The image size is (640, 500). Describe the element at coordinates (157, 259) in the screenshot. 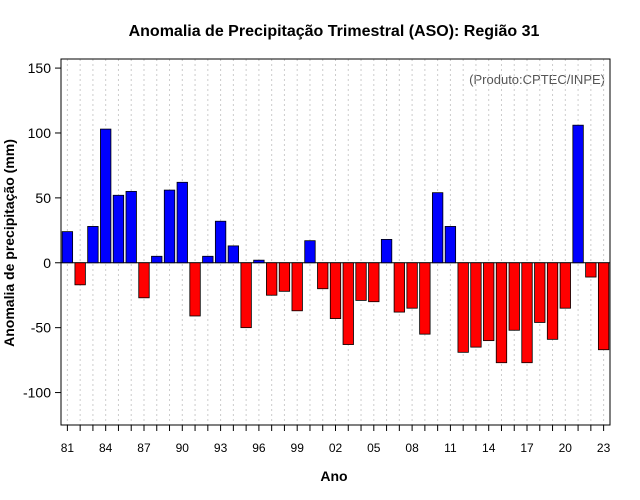

I see `bar-1988` at that location.